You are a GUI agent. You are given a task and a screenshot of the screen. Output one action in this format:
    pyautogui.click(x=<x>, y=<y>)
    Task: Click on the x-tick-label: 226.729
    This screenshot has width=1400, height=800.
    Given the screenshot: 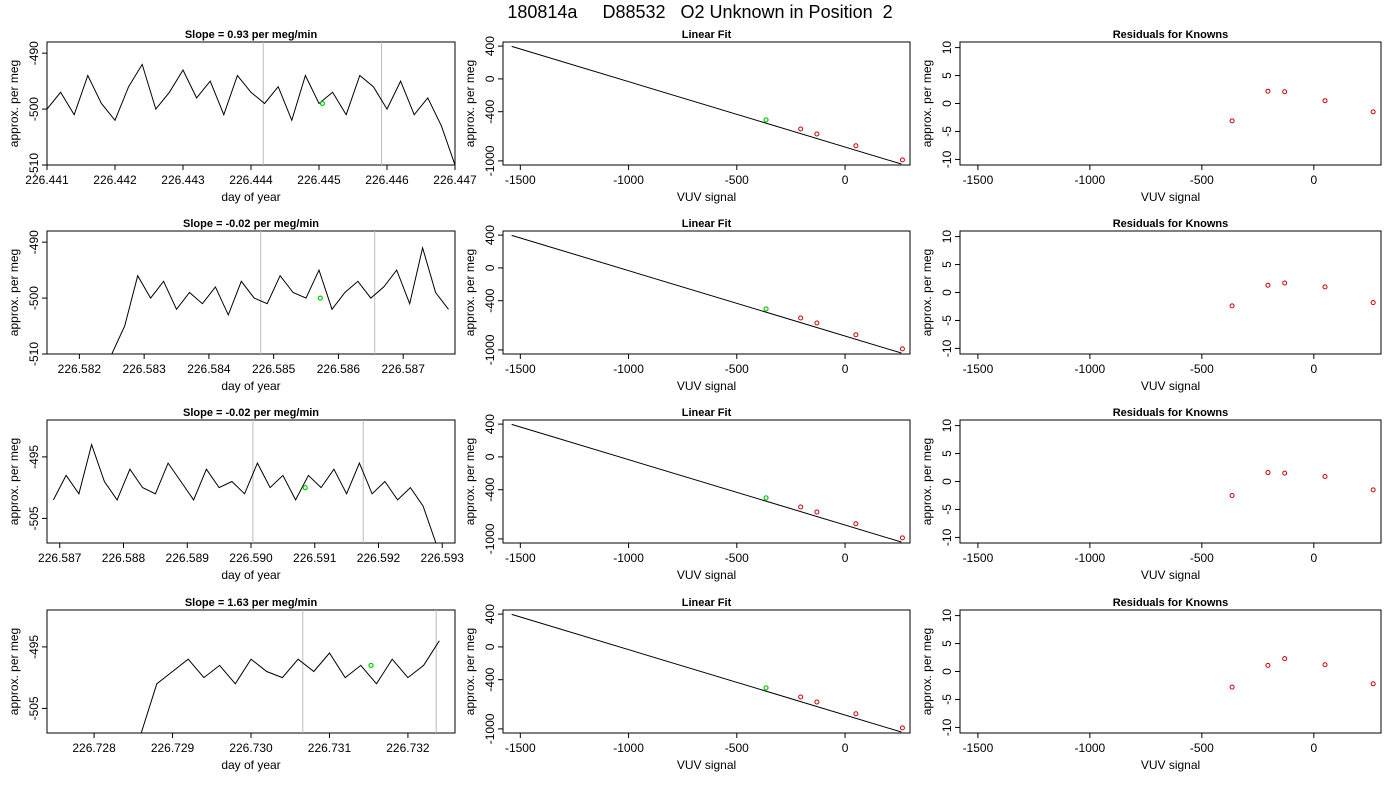 What is the action you would take?
    pyautogui.click(x=173, y=748)
    